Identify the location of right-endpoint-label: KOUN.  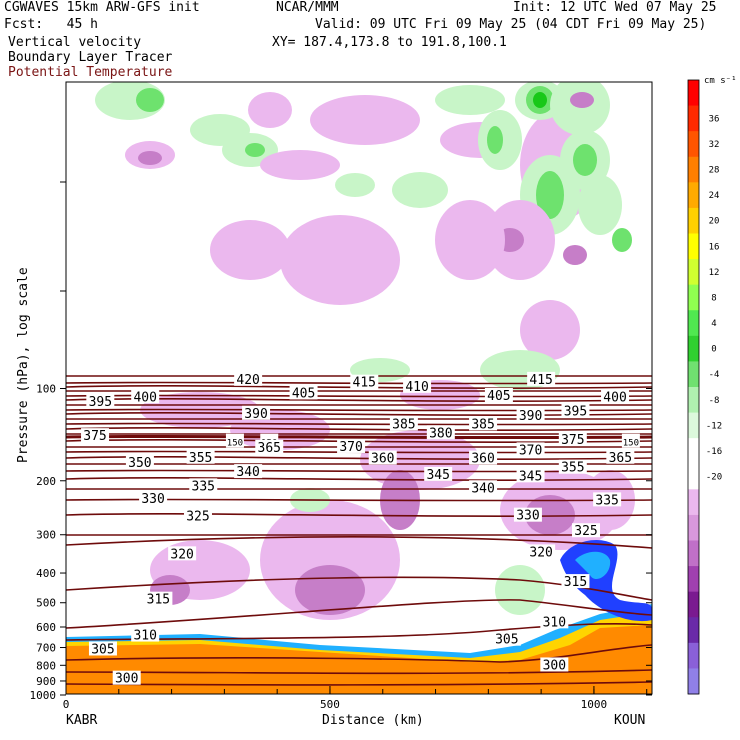
(630, 720).